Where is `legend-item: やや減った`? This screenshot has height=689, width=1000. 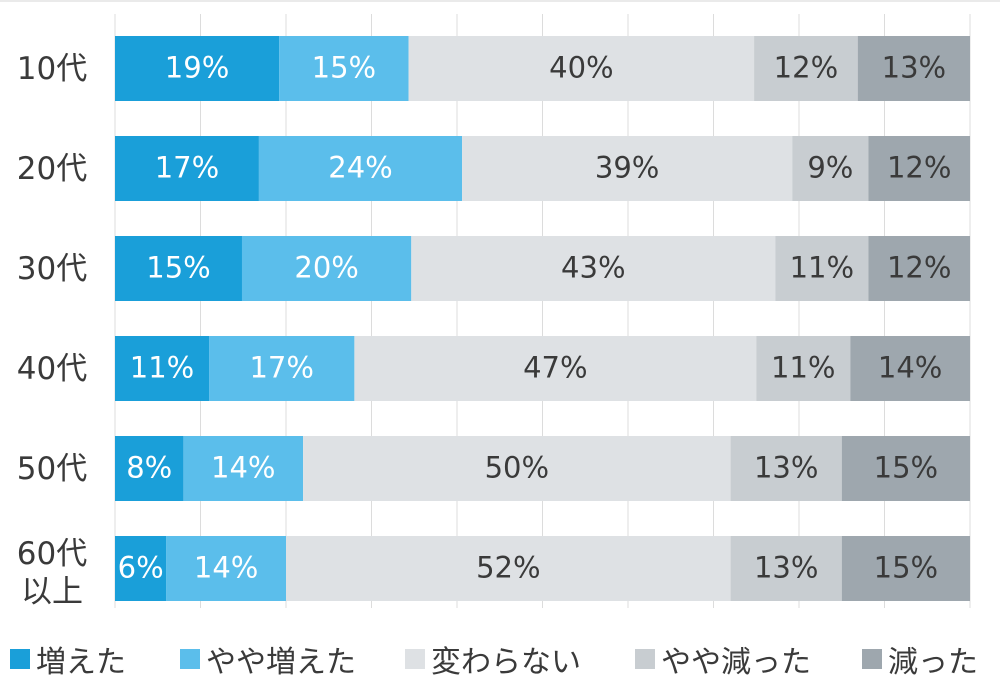
legend-item: やや減った is located at coordinates (723, 659).